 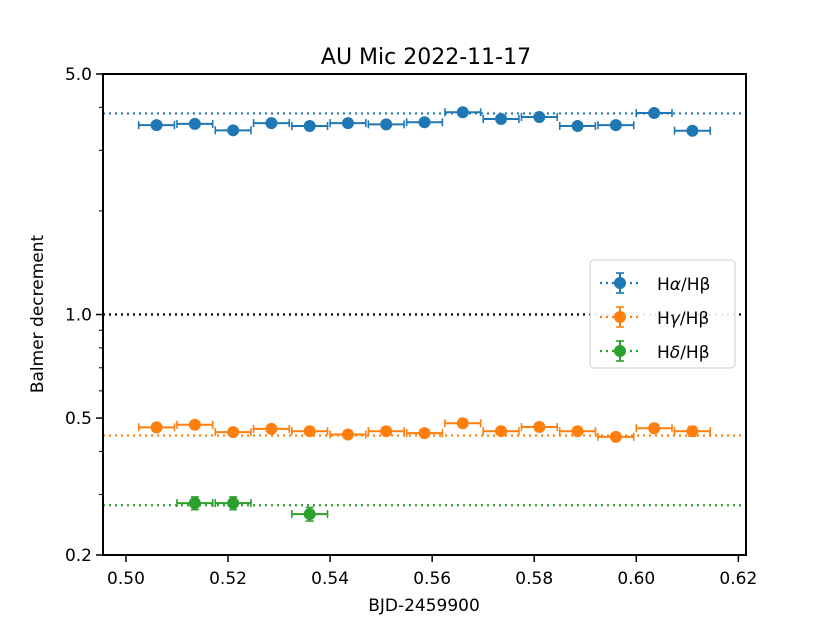 I want to click on x-tick-label: 0.54, so click(x=330, y=579).